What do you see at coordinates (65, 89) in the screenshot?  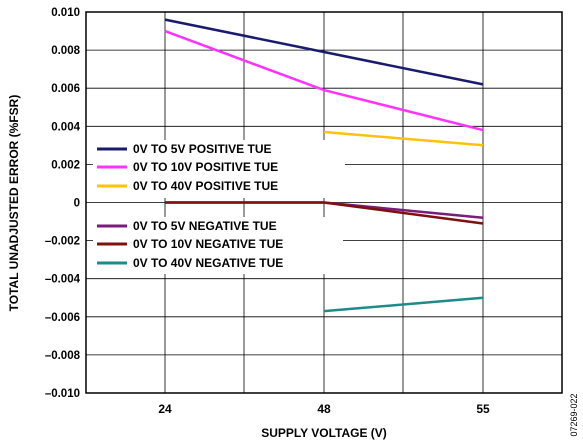 I see `y-tick-label: 0.006` at bounding box center [65, 89].